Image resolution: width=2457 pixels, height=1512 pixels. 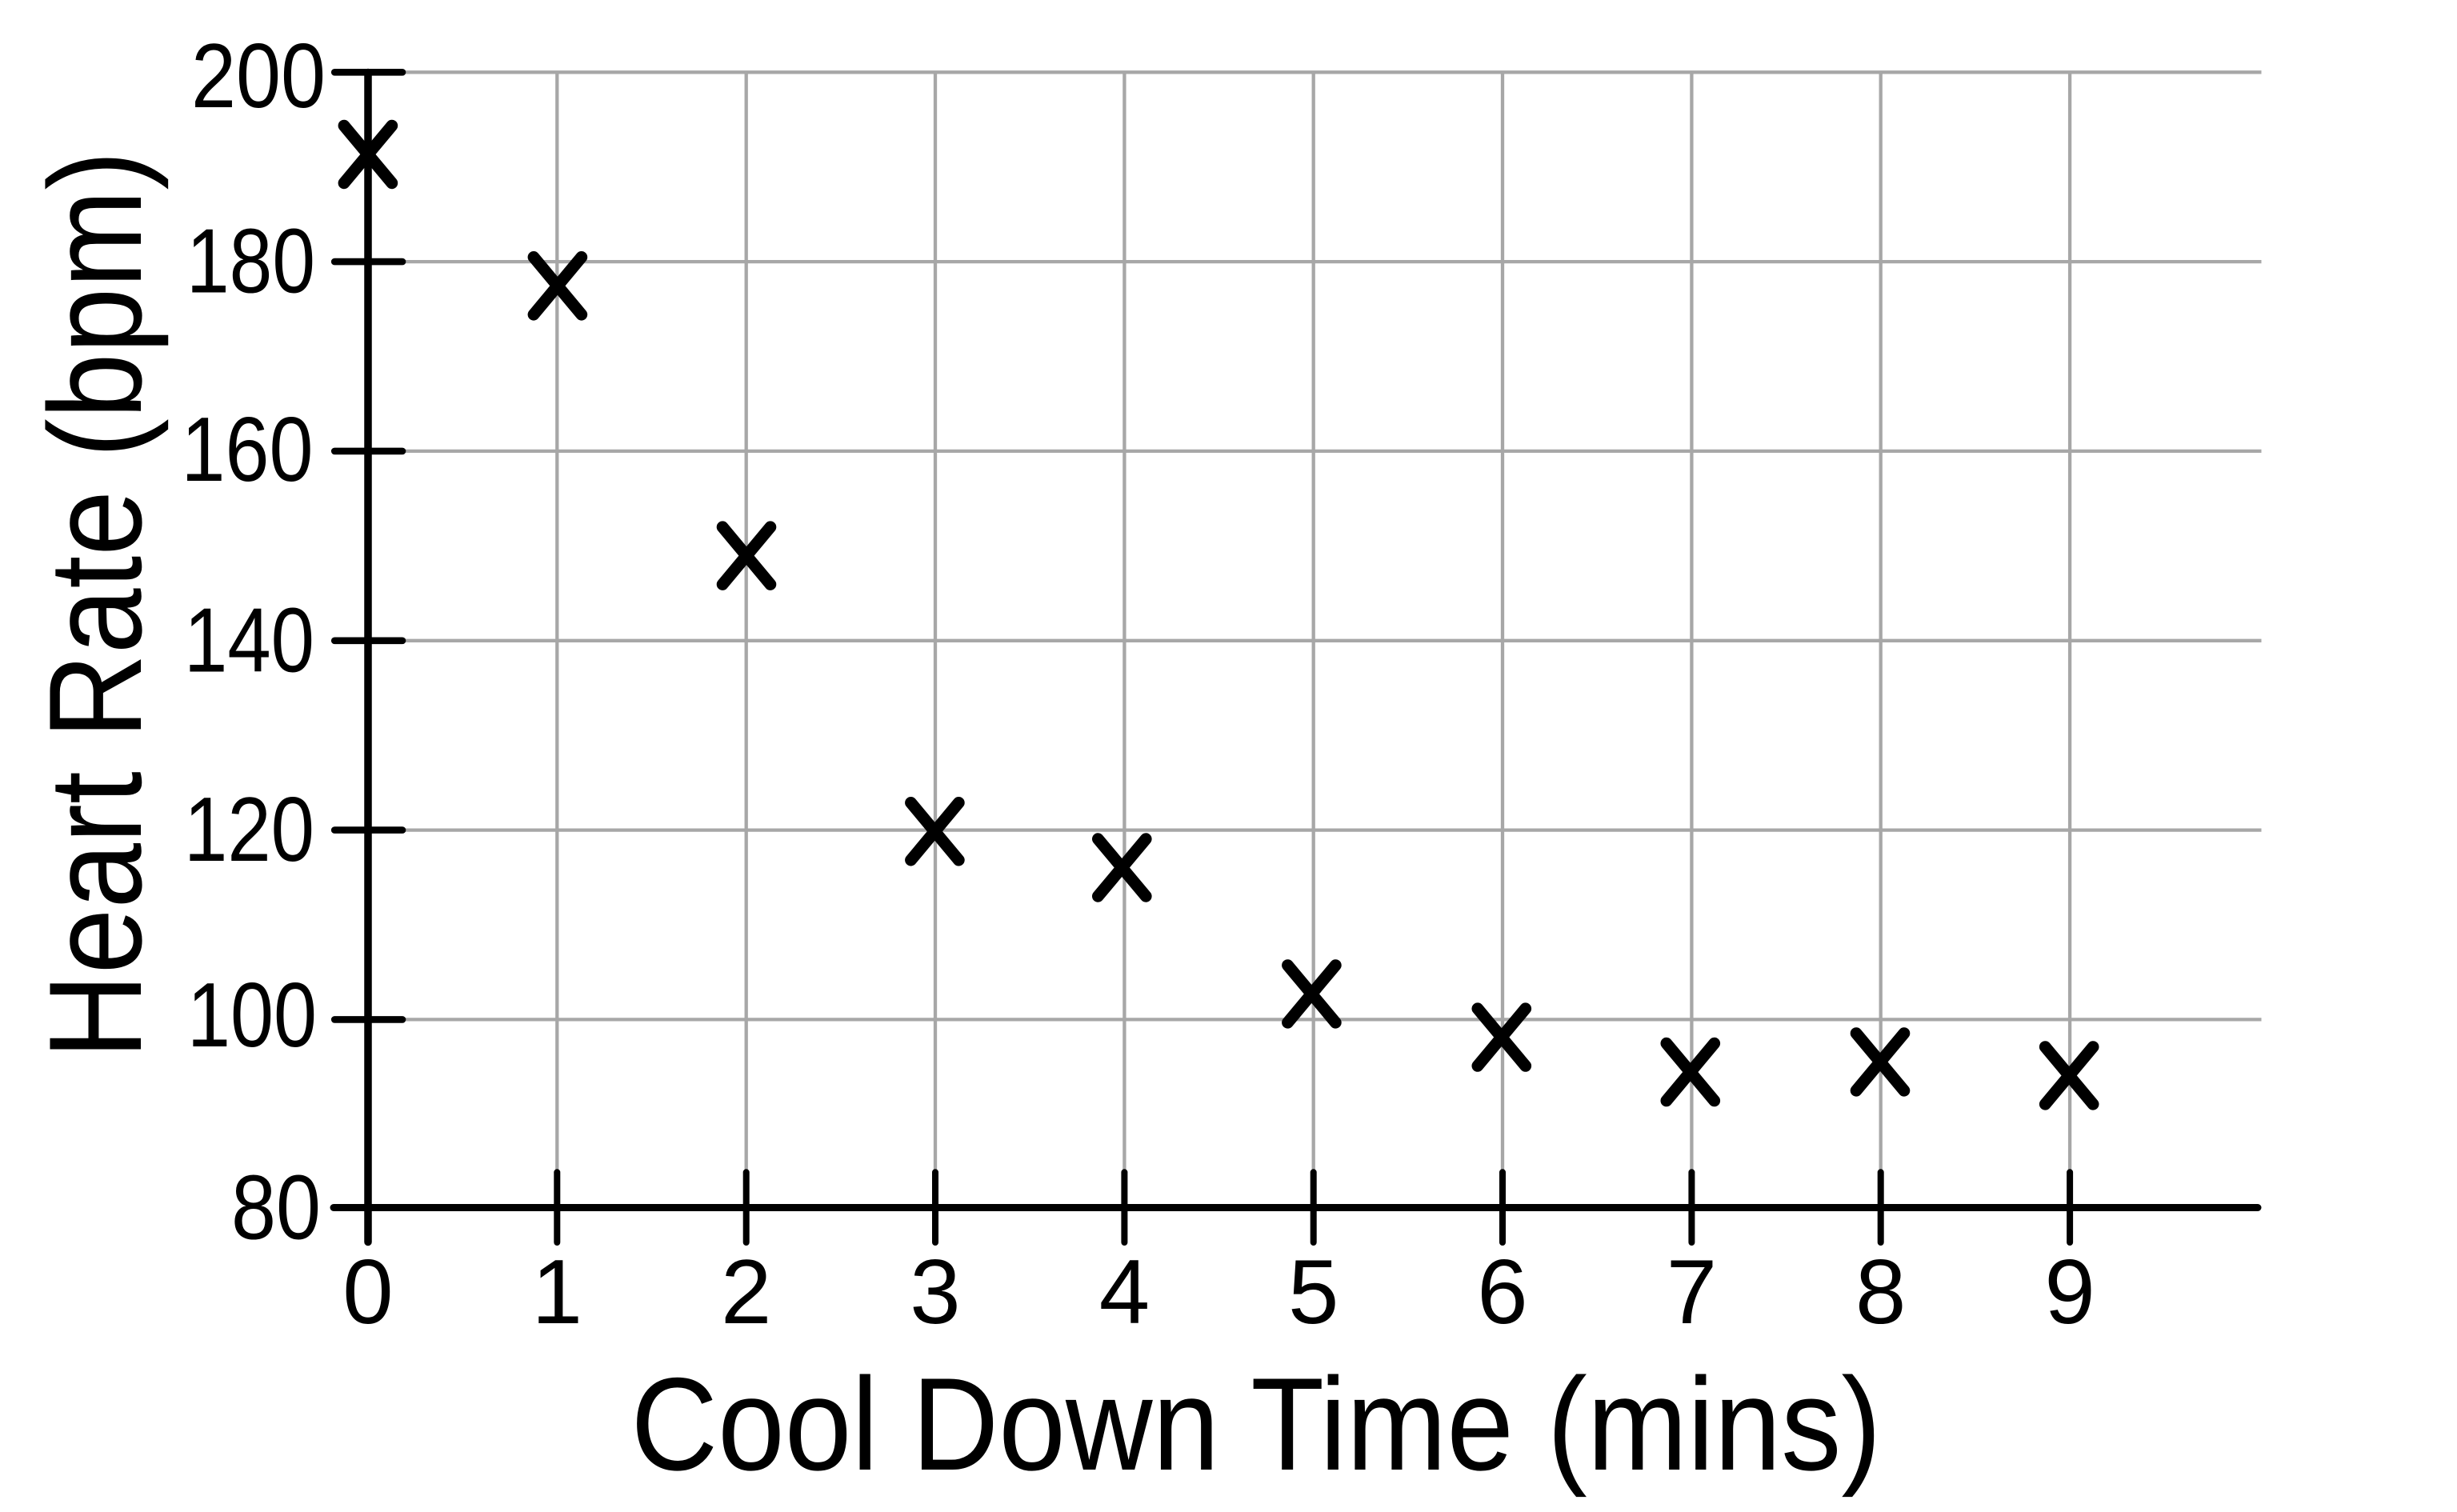 What do you see at coordinates (248, 450) in the screenshot?
I see `svg-text: 160` at bounding box center [248, 450].